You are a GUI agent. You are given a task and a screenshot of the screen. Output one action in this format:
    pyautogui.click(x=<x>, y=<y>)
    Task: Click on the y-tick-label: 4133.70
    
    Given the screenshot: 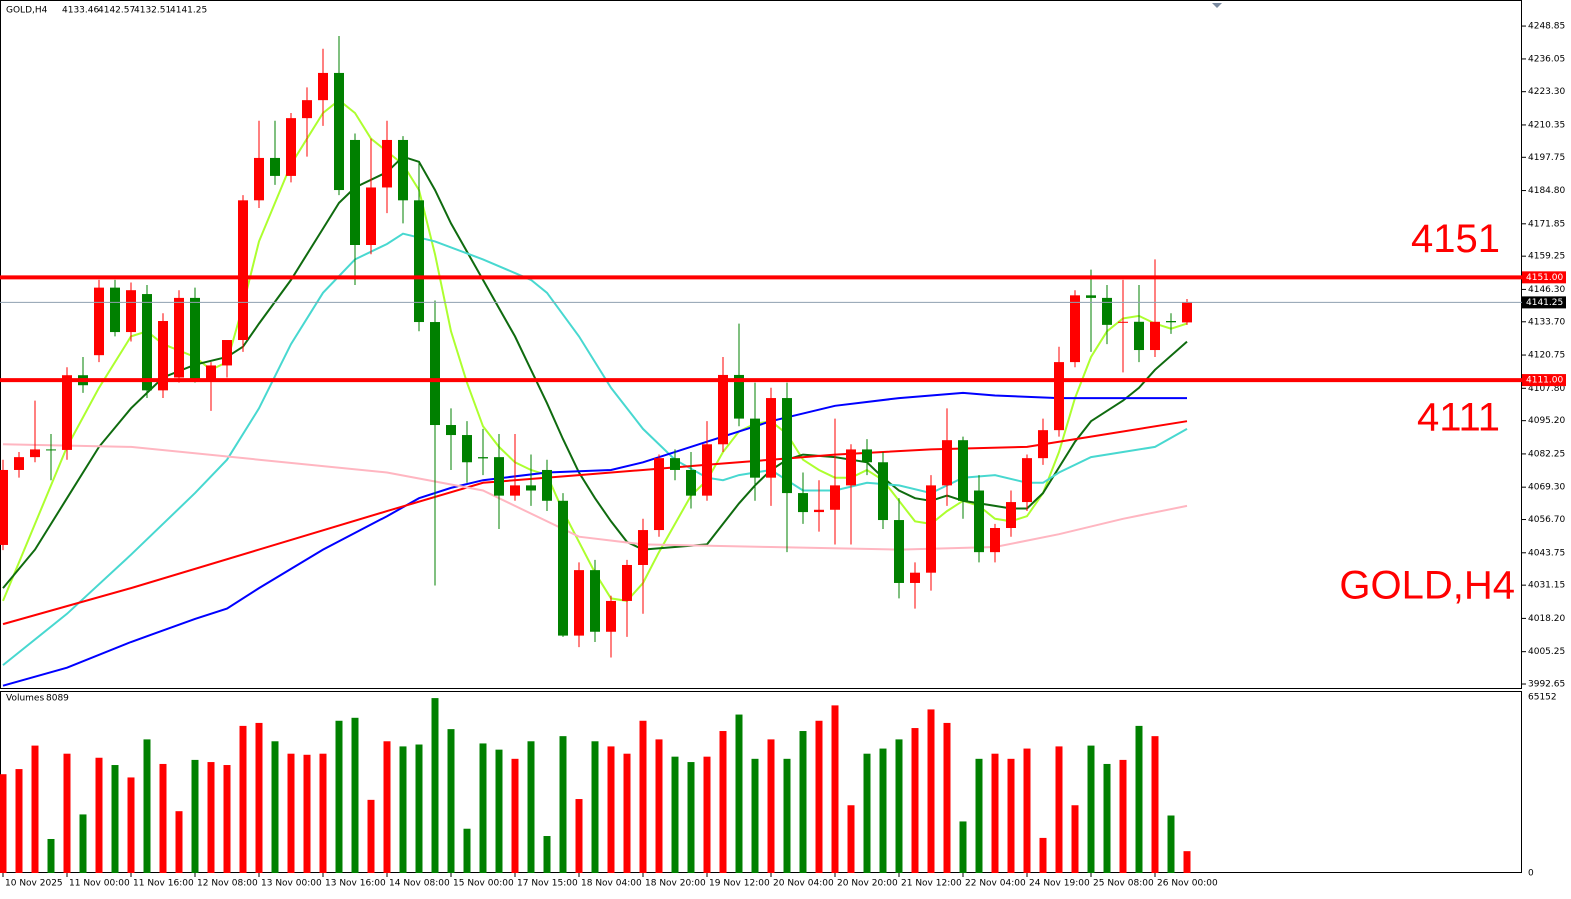 What is the action you would take?
    pyautogui.click(x=1546, y=322)
    